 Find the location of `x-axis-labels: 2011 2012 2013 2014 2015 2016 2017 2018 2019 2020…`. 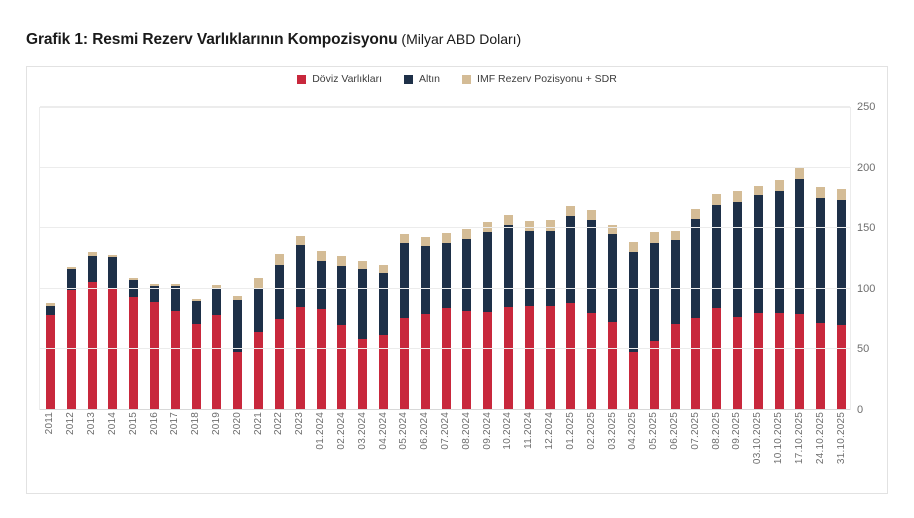

x-axis-labels: 2011 2012 2013 2014 2015 2016 2017 2018 2019 2020… is located at coordinates (445, 452).